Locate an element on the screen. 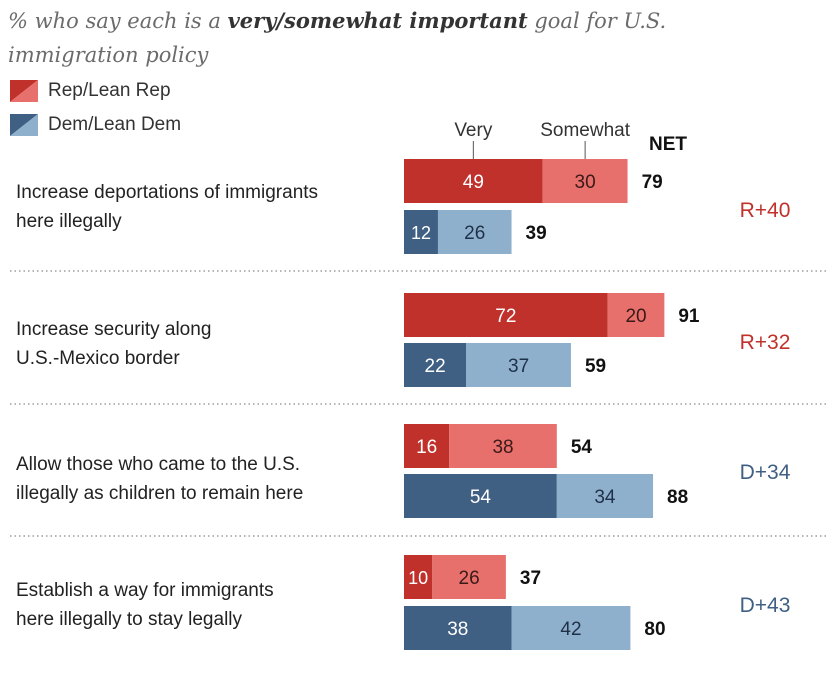 The image size is (836, 680). rep-net-label-0: 79 is located at coordinates (652, 182).